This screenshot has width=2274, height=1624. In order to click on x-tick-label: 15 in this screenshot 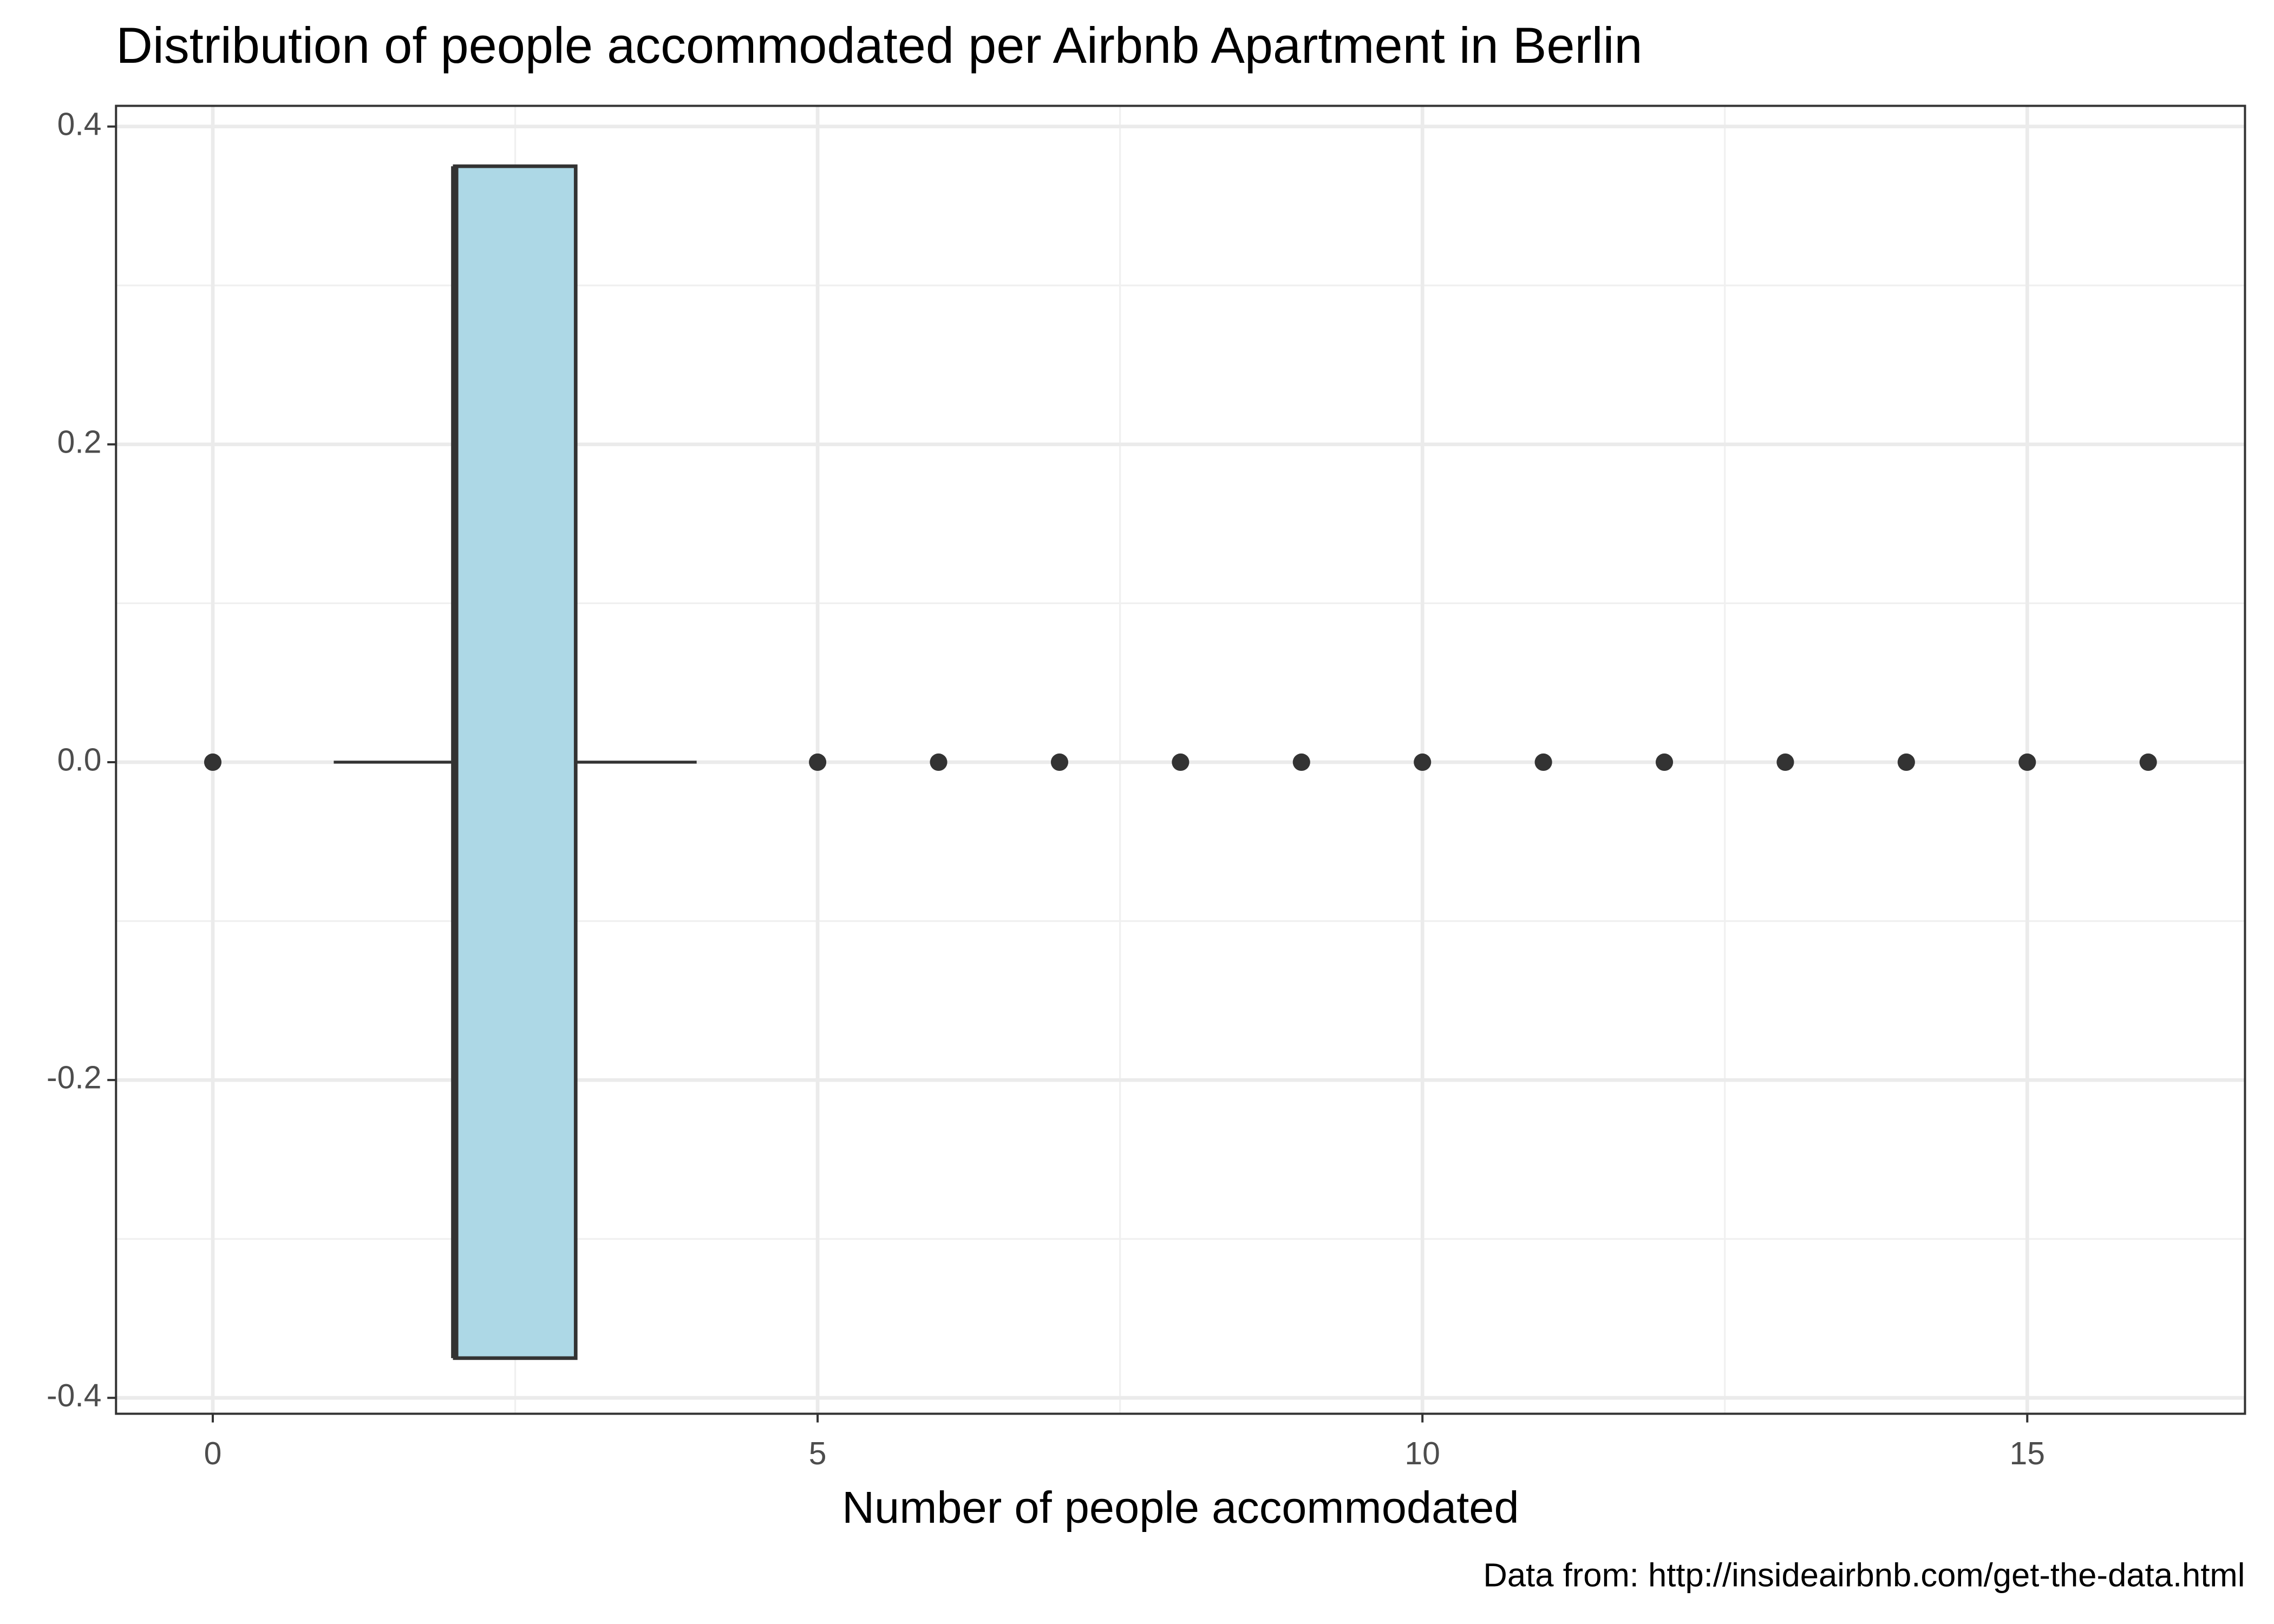, I will do `click(2028, 1453)`.